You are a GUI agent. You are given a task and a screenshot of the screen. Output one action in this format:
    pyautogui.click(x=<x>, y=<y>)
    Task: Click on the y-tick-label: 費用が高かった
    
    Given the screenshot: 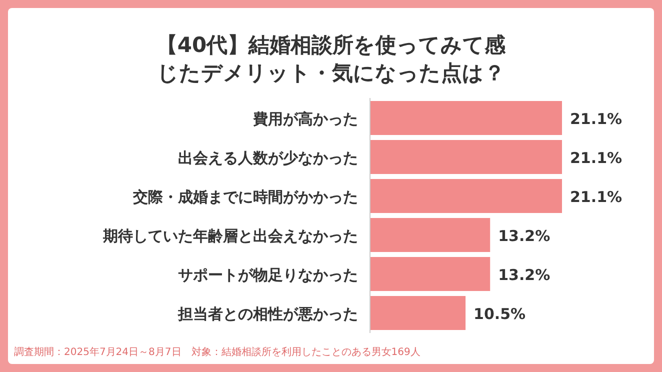 What is the action you would take?
    pyautogui.click(x=305, y=119)
    